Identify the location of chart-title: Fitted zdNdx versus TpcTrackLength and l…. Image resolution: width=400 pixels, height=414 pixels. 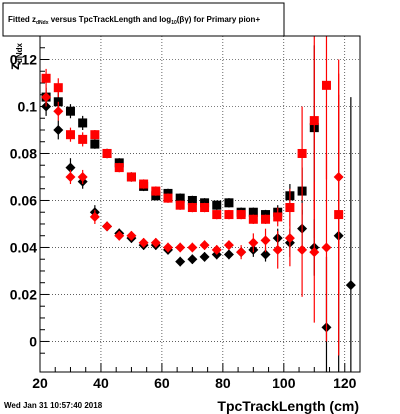
(134, 20).